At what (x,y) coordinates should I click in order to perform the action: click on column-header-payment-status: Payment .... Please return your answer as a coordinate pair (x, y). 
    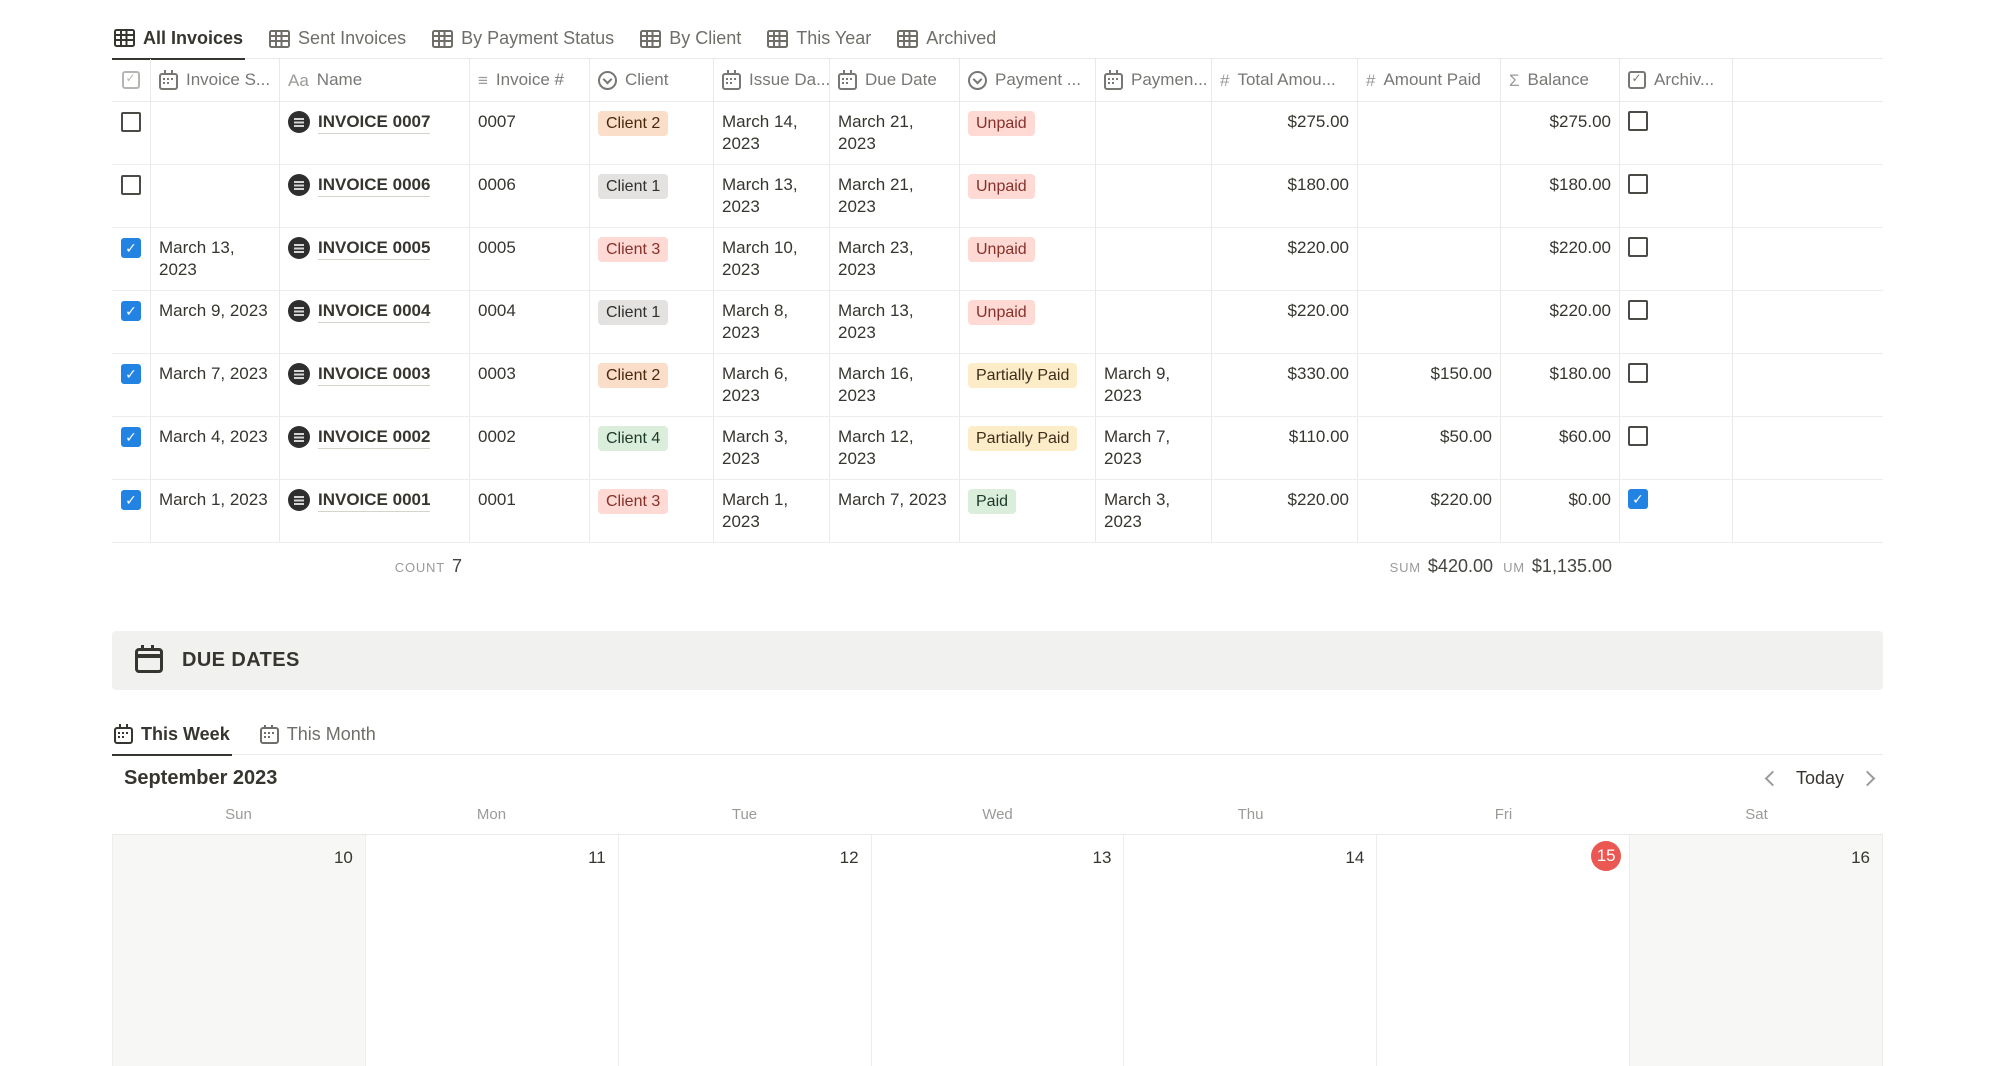
    Looking at the image, I should click on (1028, 80).